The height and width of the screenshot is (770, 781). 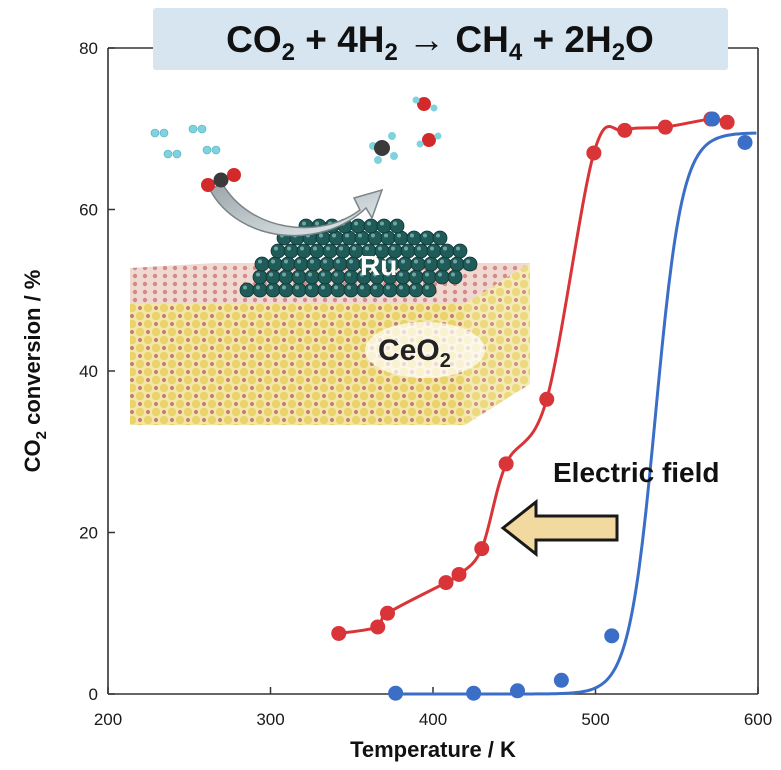 What do you see at coordinates (497, 344) in the screenshot?
I see `ceria-slab-side` at bounding box center [497, 344].